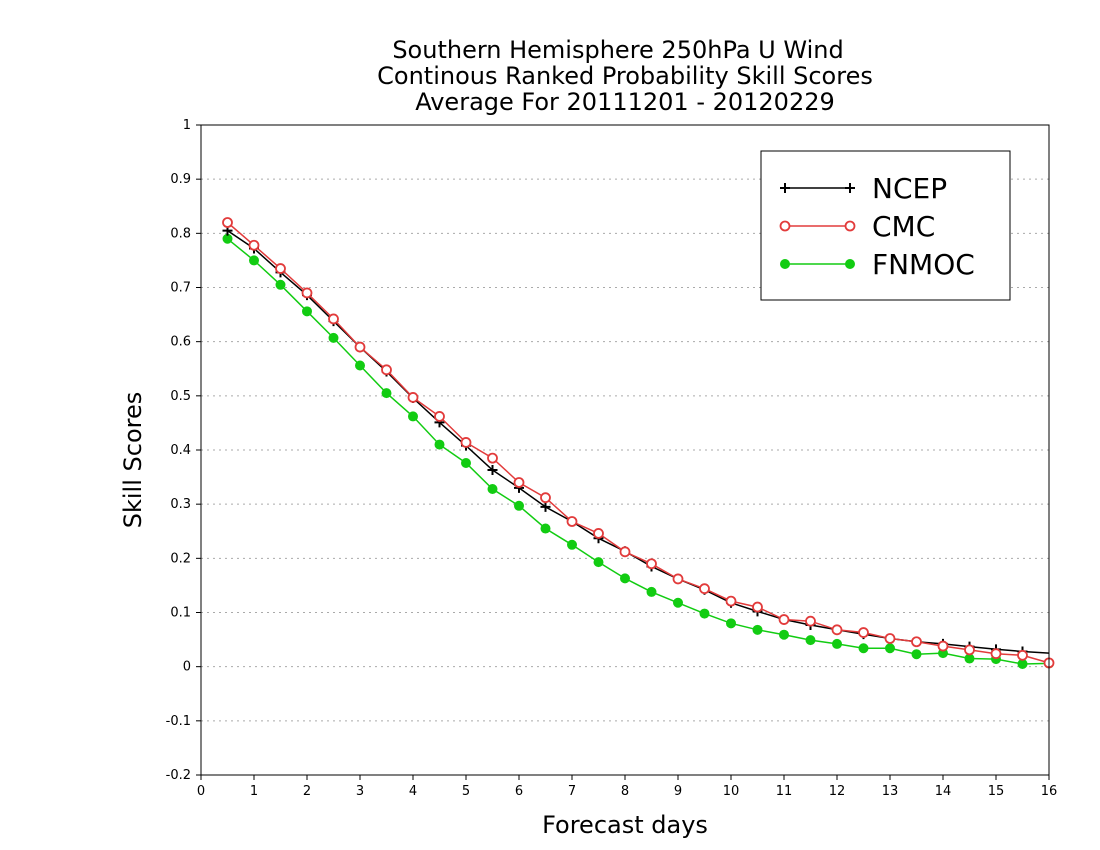 The width and height of the screenshot is (1100, 850). I want to click on legend: NCEP CMC FNMOC, so click(885, 225).